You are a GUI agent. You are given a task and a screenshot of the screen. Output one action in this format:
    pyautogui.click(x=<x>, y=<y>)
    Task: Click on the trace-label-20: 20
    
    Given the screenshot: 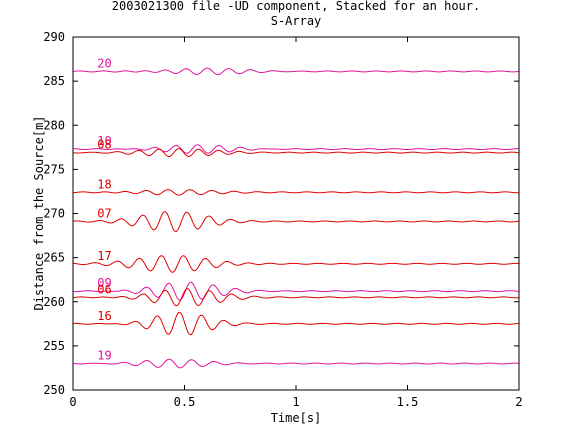 What is the action you would take?
    pyautogui.click(x=104, y=63)
    